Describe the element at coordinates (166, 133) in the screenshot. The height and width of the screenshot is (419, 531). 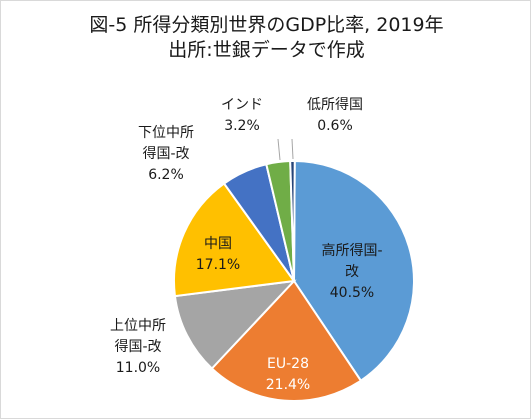
I see `data-label-name: 下位中所` at that location.